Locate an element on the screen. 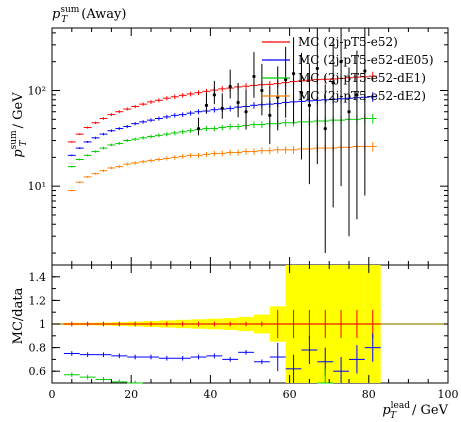 Image resolution: width=461 pixels, height=422 pixels. main-y-tick-label: 10² is located at coordinates (37, 90).